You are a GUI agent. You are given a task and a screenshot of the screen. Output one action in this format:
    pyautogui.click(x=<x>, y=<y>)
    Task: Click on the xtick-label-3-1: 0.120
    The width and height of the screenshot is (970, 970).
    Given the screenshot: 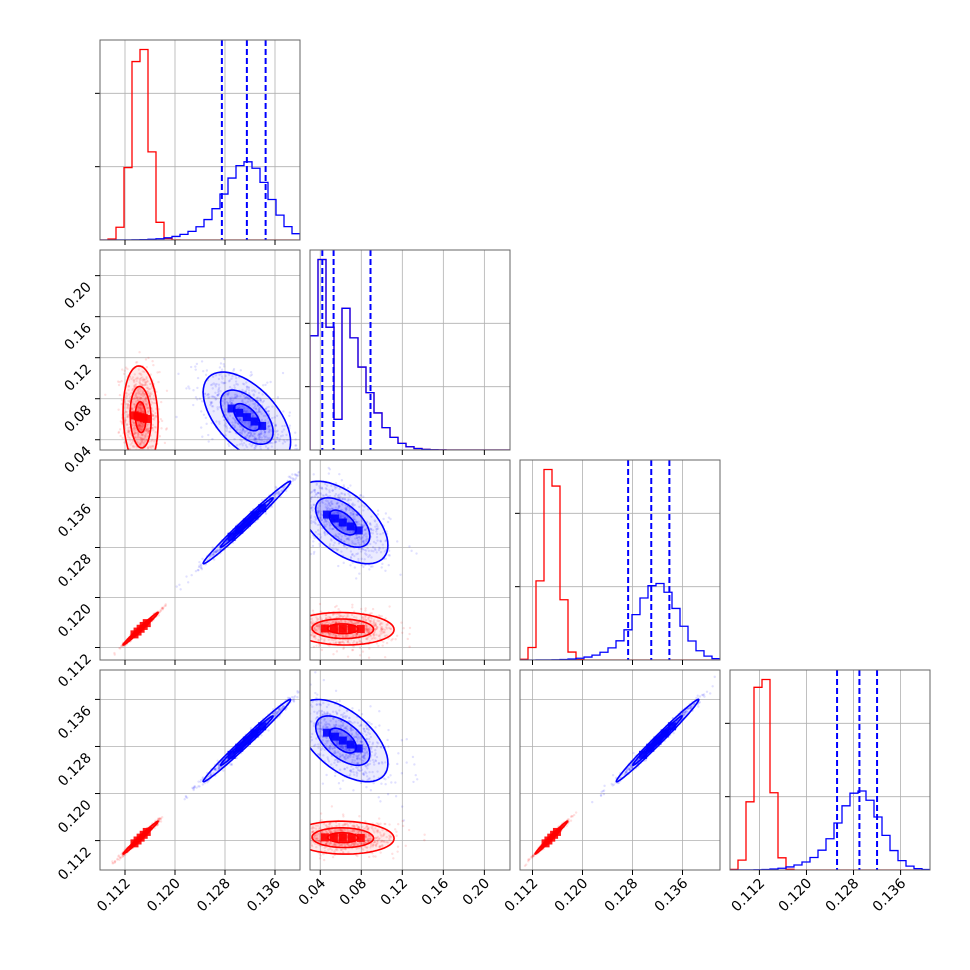 What is the action you would take?
    pyautogui.click(x=796, y=896)
    